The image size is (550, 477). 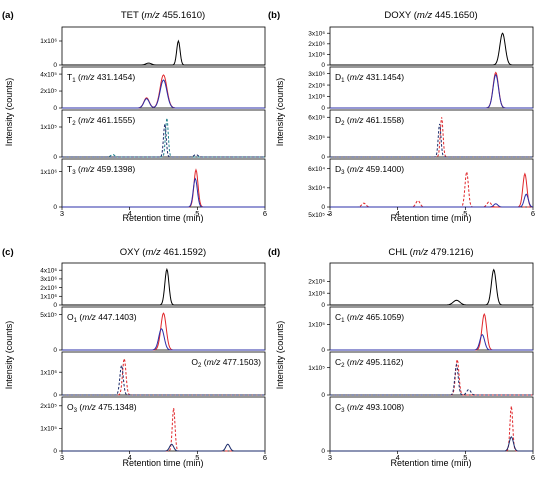 I want to click on trace-label: O2 (m/z 477.1503), so click(x=226, y=363).